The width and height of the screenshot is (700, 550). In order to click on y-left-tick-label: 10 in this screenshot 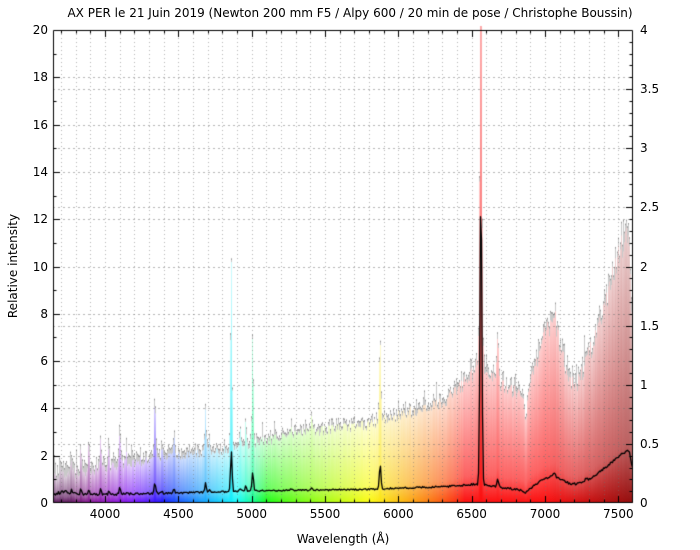, I will do `click(40, 266)`.